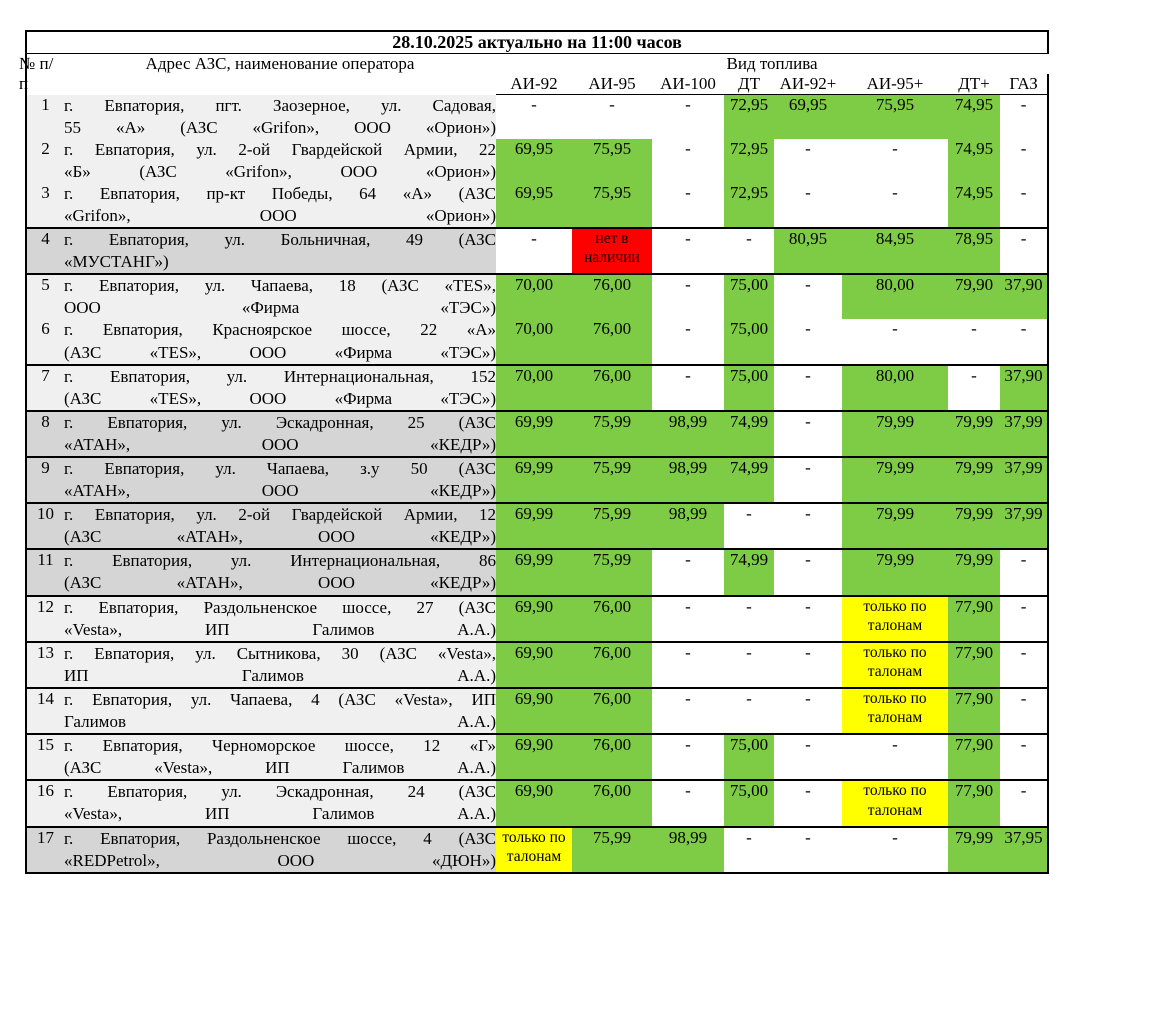 This screenshot has height=1017, width=1170. Describe the element at coordinates (36, 63) in the screenshot. I see `column-header-number-line1: № п/` at that location.